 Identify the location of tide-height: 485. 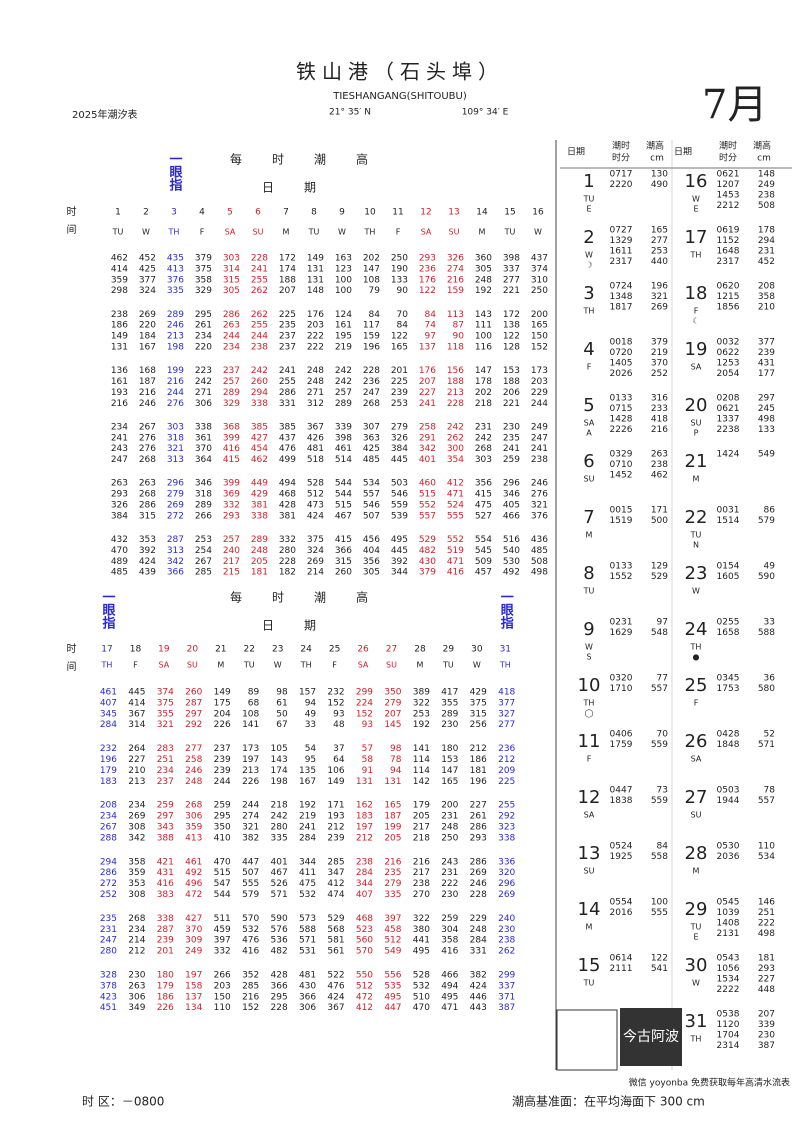
(539, 551).